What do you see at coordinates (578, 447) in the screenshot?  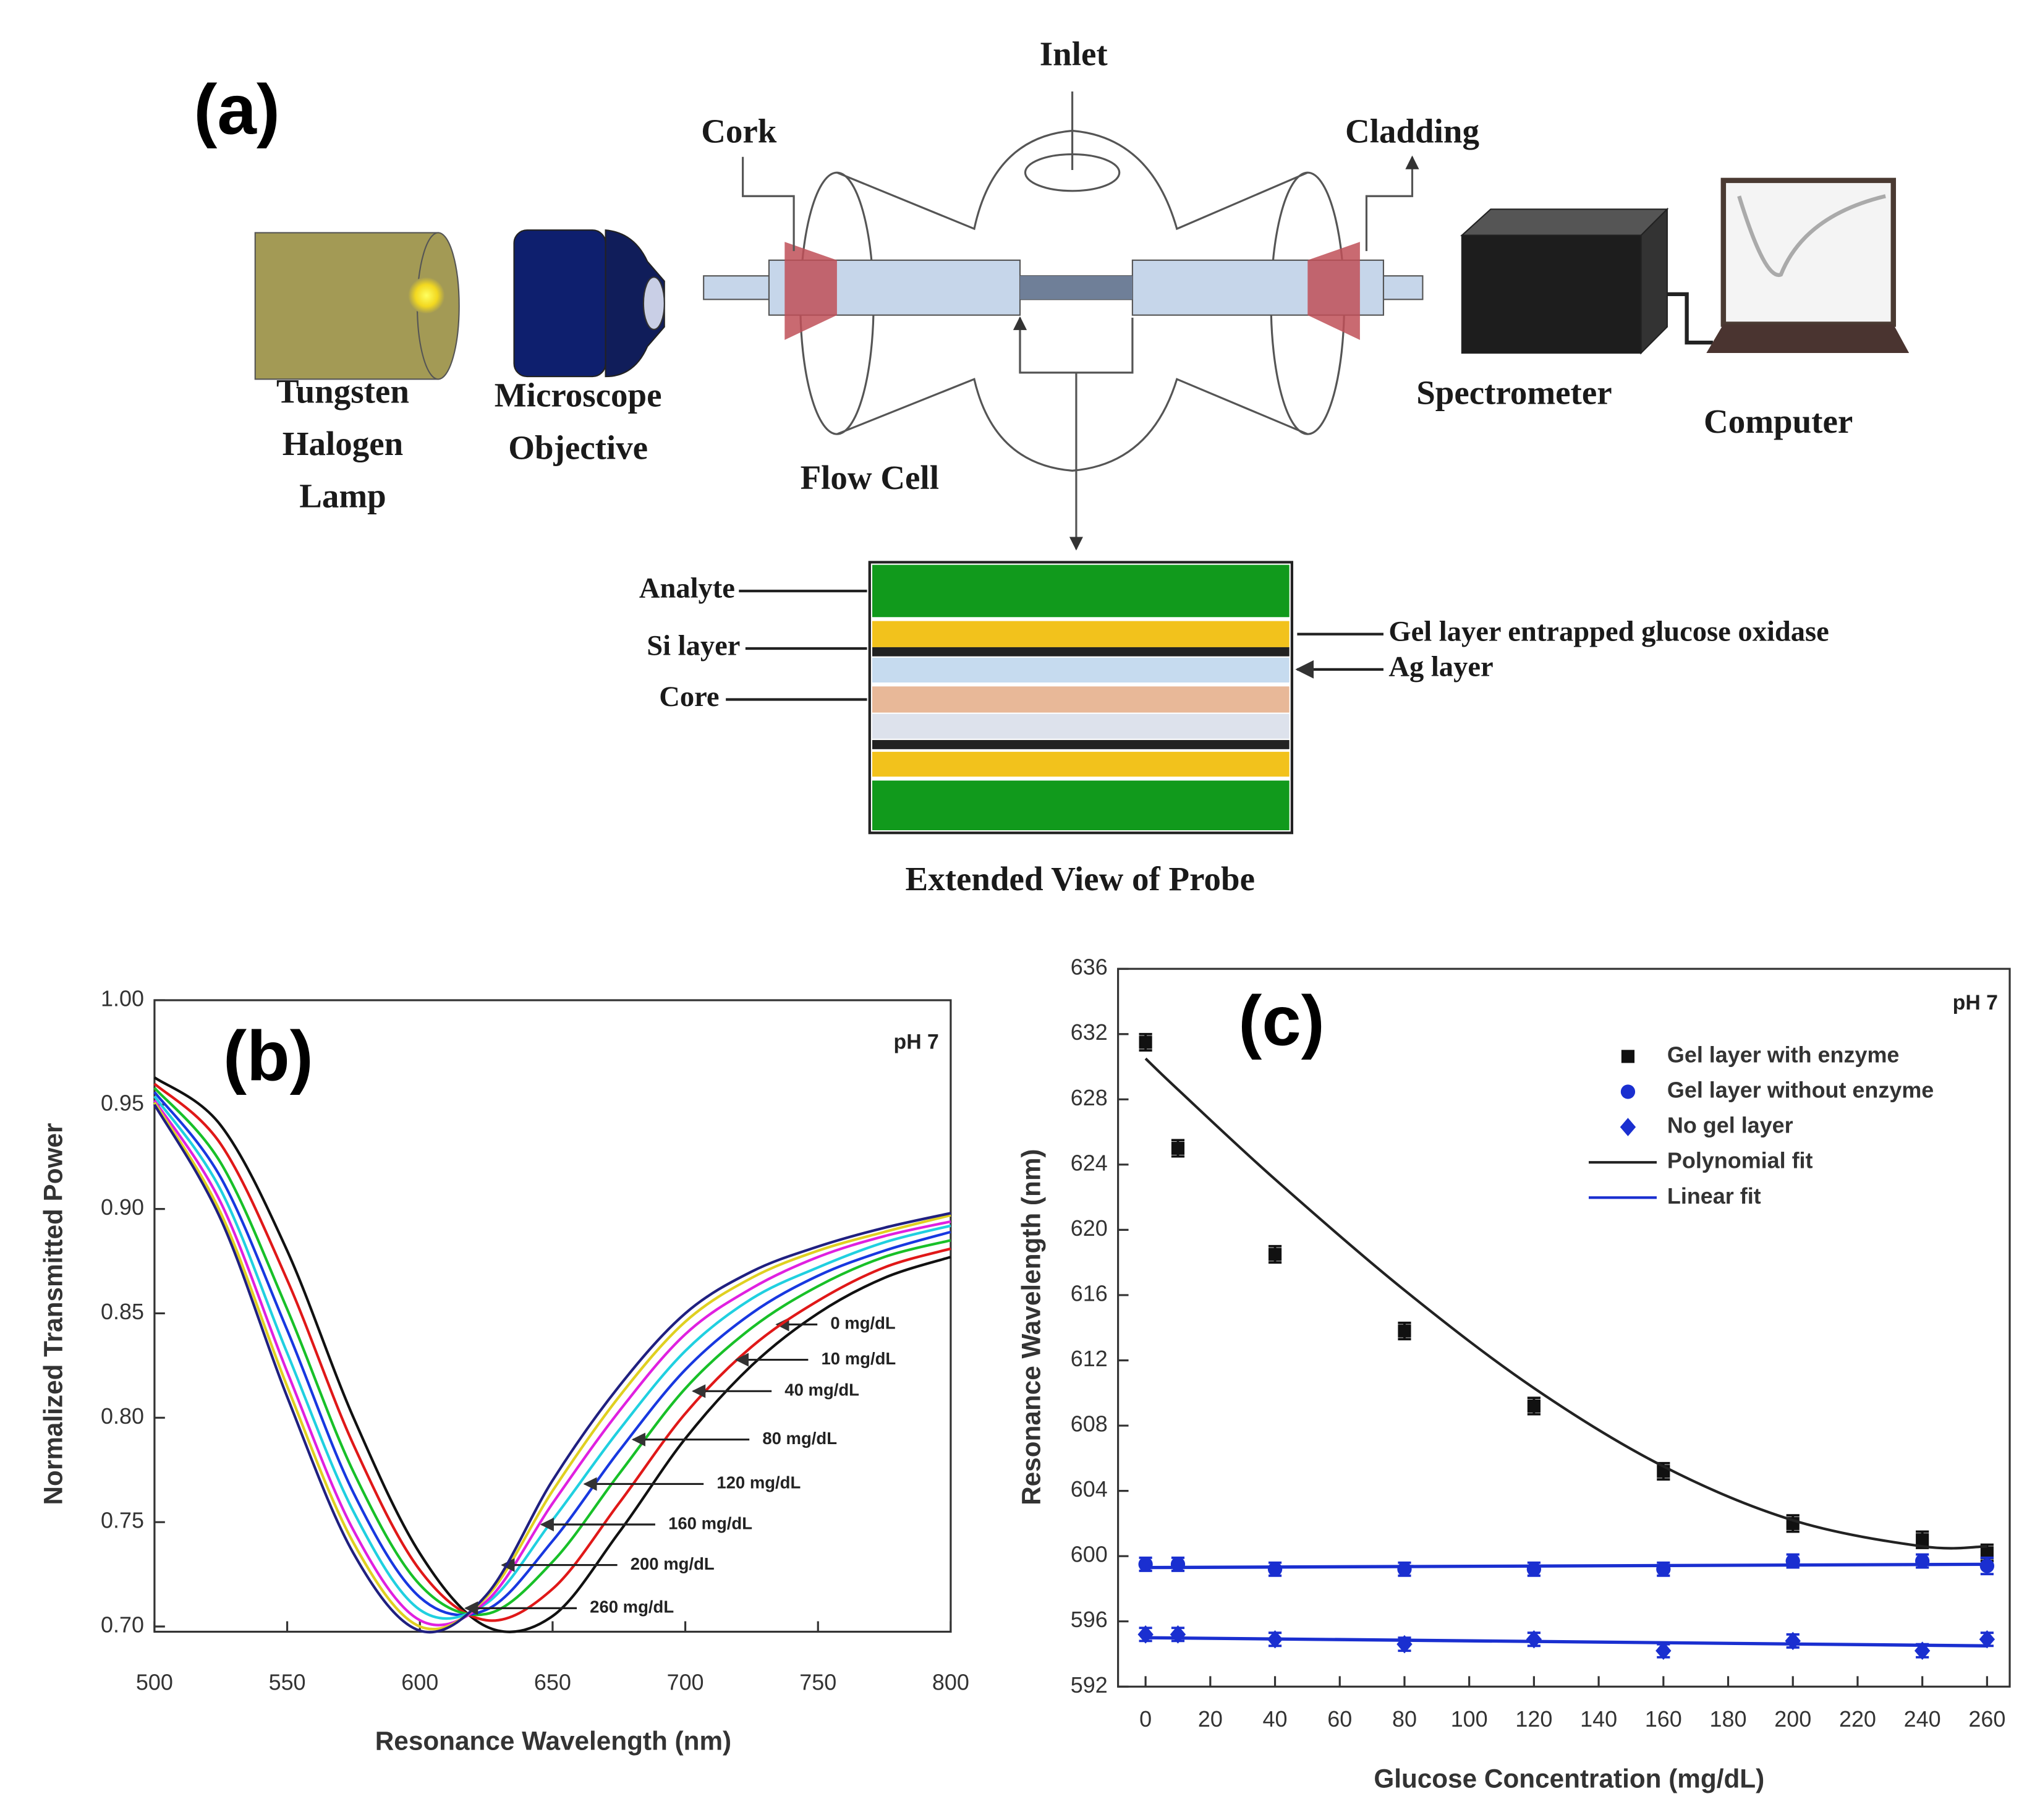 I see `objective-label: Objective` at bounding box center [578, 447].